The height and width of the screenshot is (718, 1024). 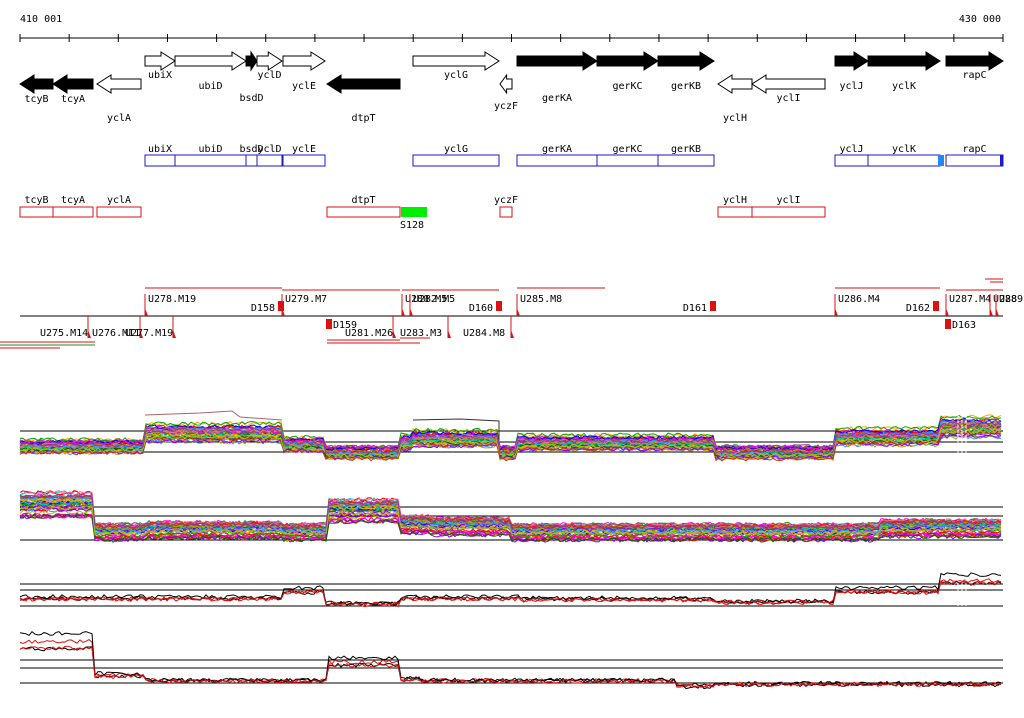 What do you see at coordinates (119, 118) in the screenshot?
I see `gene-label-yclA: yclA` at bounding box center [119, 118].